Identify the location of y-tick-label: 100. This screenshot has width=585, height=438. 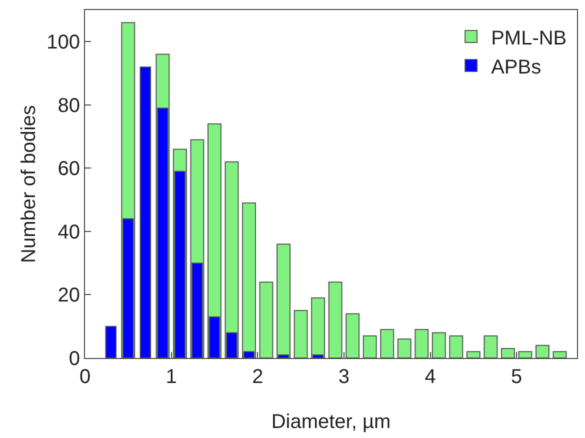
(63, 43).